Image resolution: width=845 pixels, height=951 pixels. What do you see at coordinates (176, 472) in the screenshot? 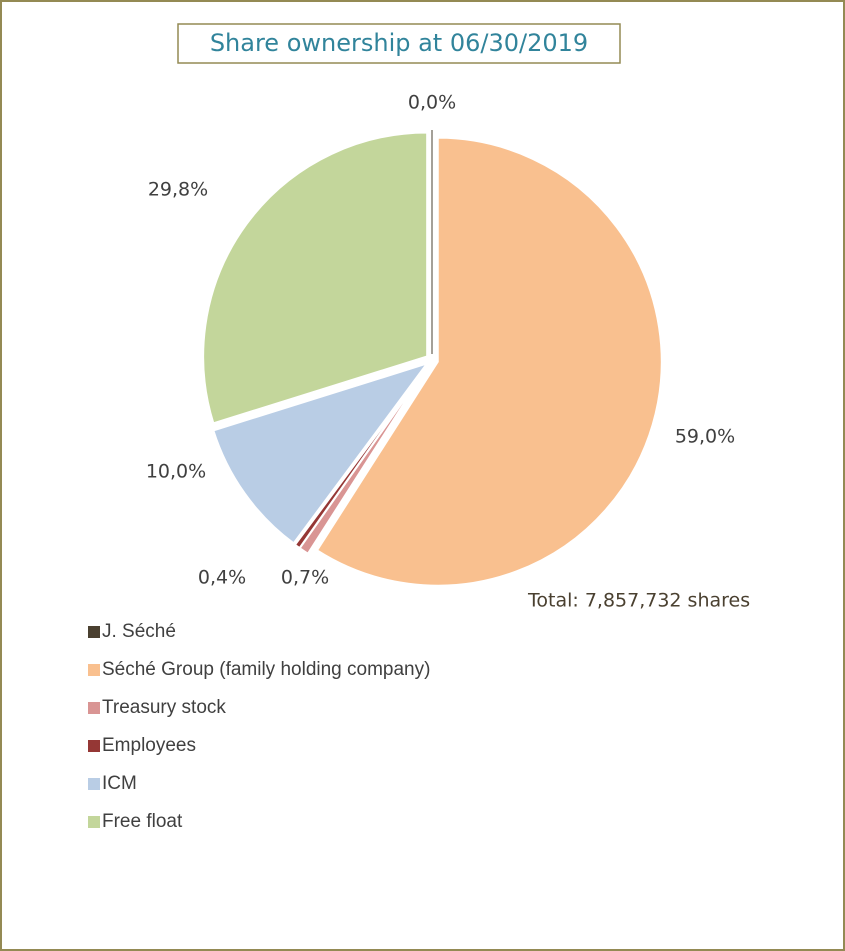
I see `data-label: 10,0%` at bounding box center [176, 472].